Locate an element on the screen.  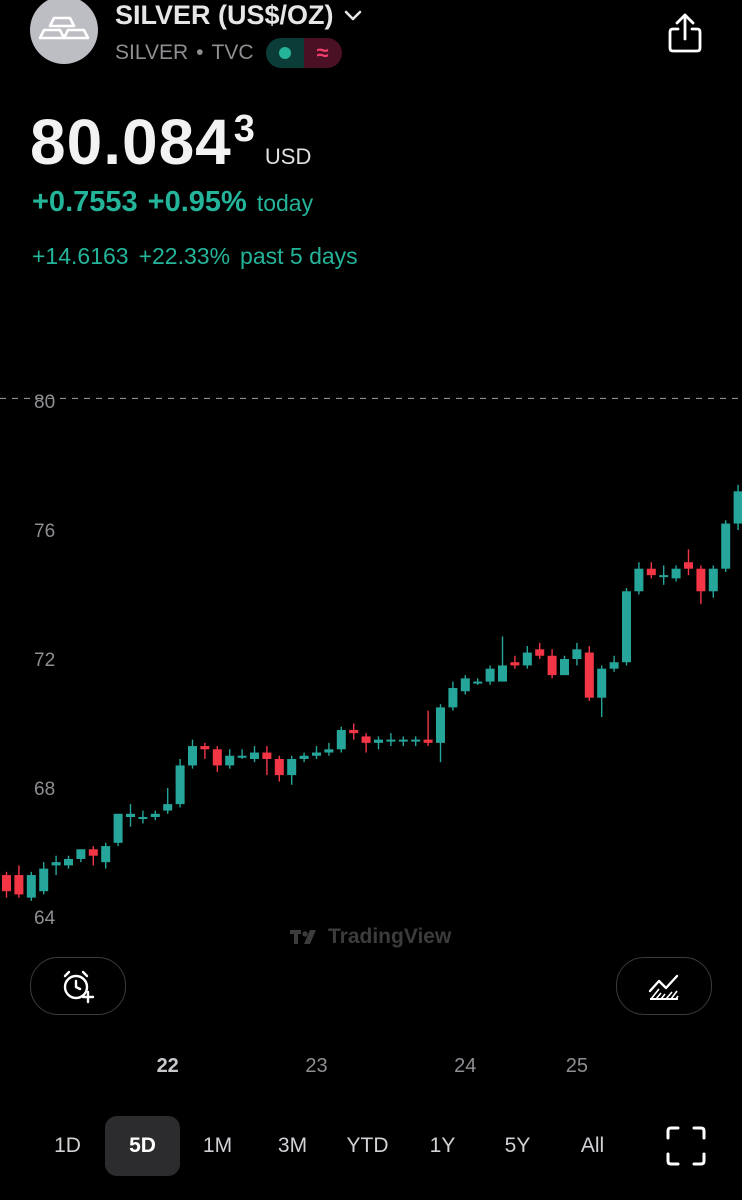
range-3m: 3M is located at coordinates (292, 1145).